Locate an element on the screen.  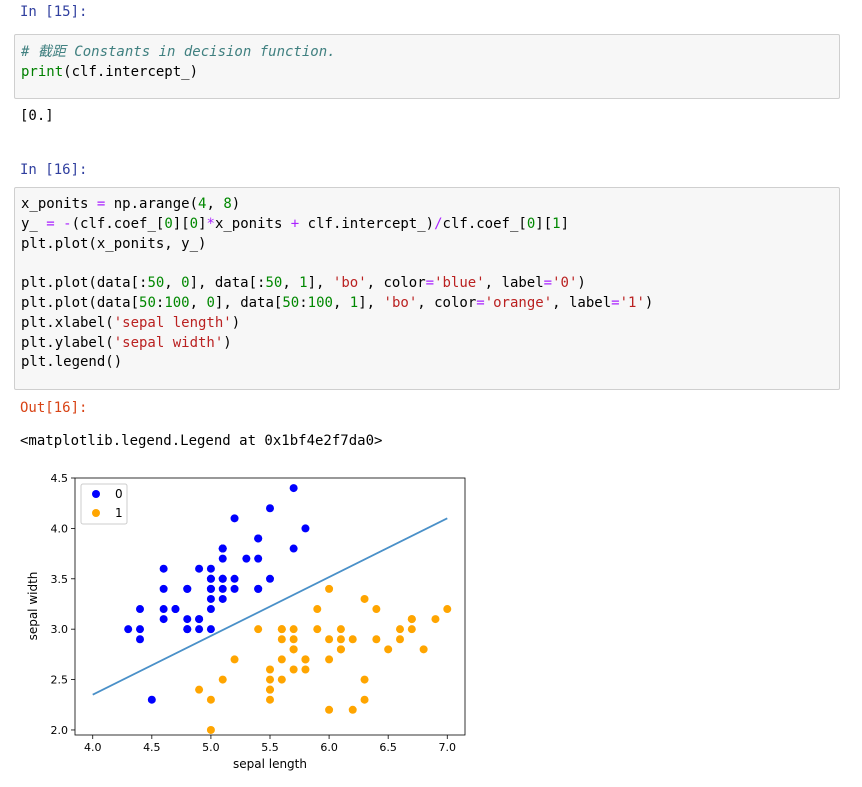
code-token: plt.plot(x_ponits, y_) is located at coordinates (114, 243).